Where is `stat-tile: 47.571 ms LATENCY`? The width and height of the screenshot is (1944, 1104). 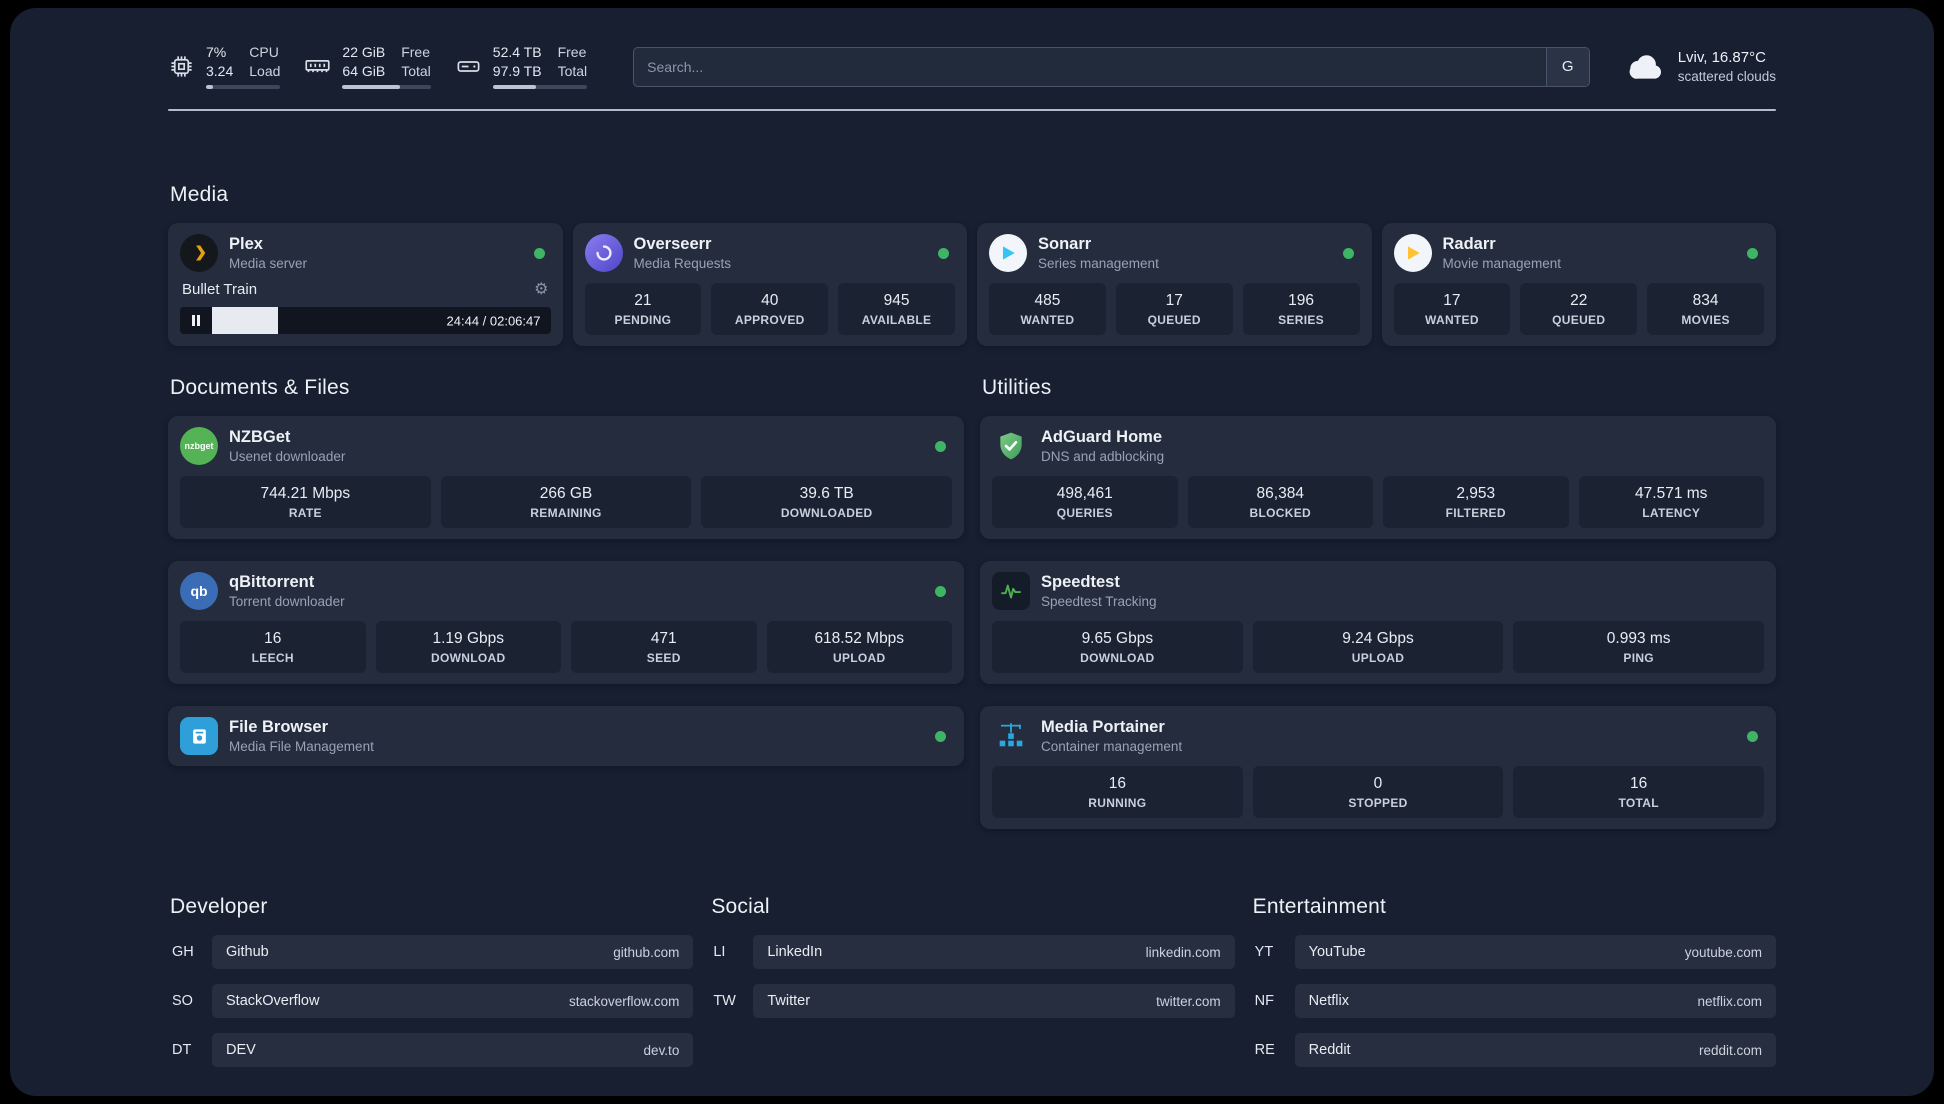 stat-tile: 47.571 ms LATENCY is located at coordinates (1671, 502).